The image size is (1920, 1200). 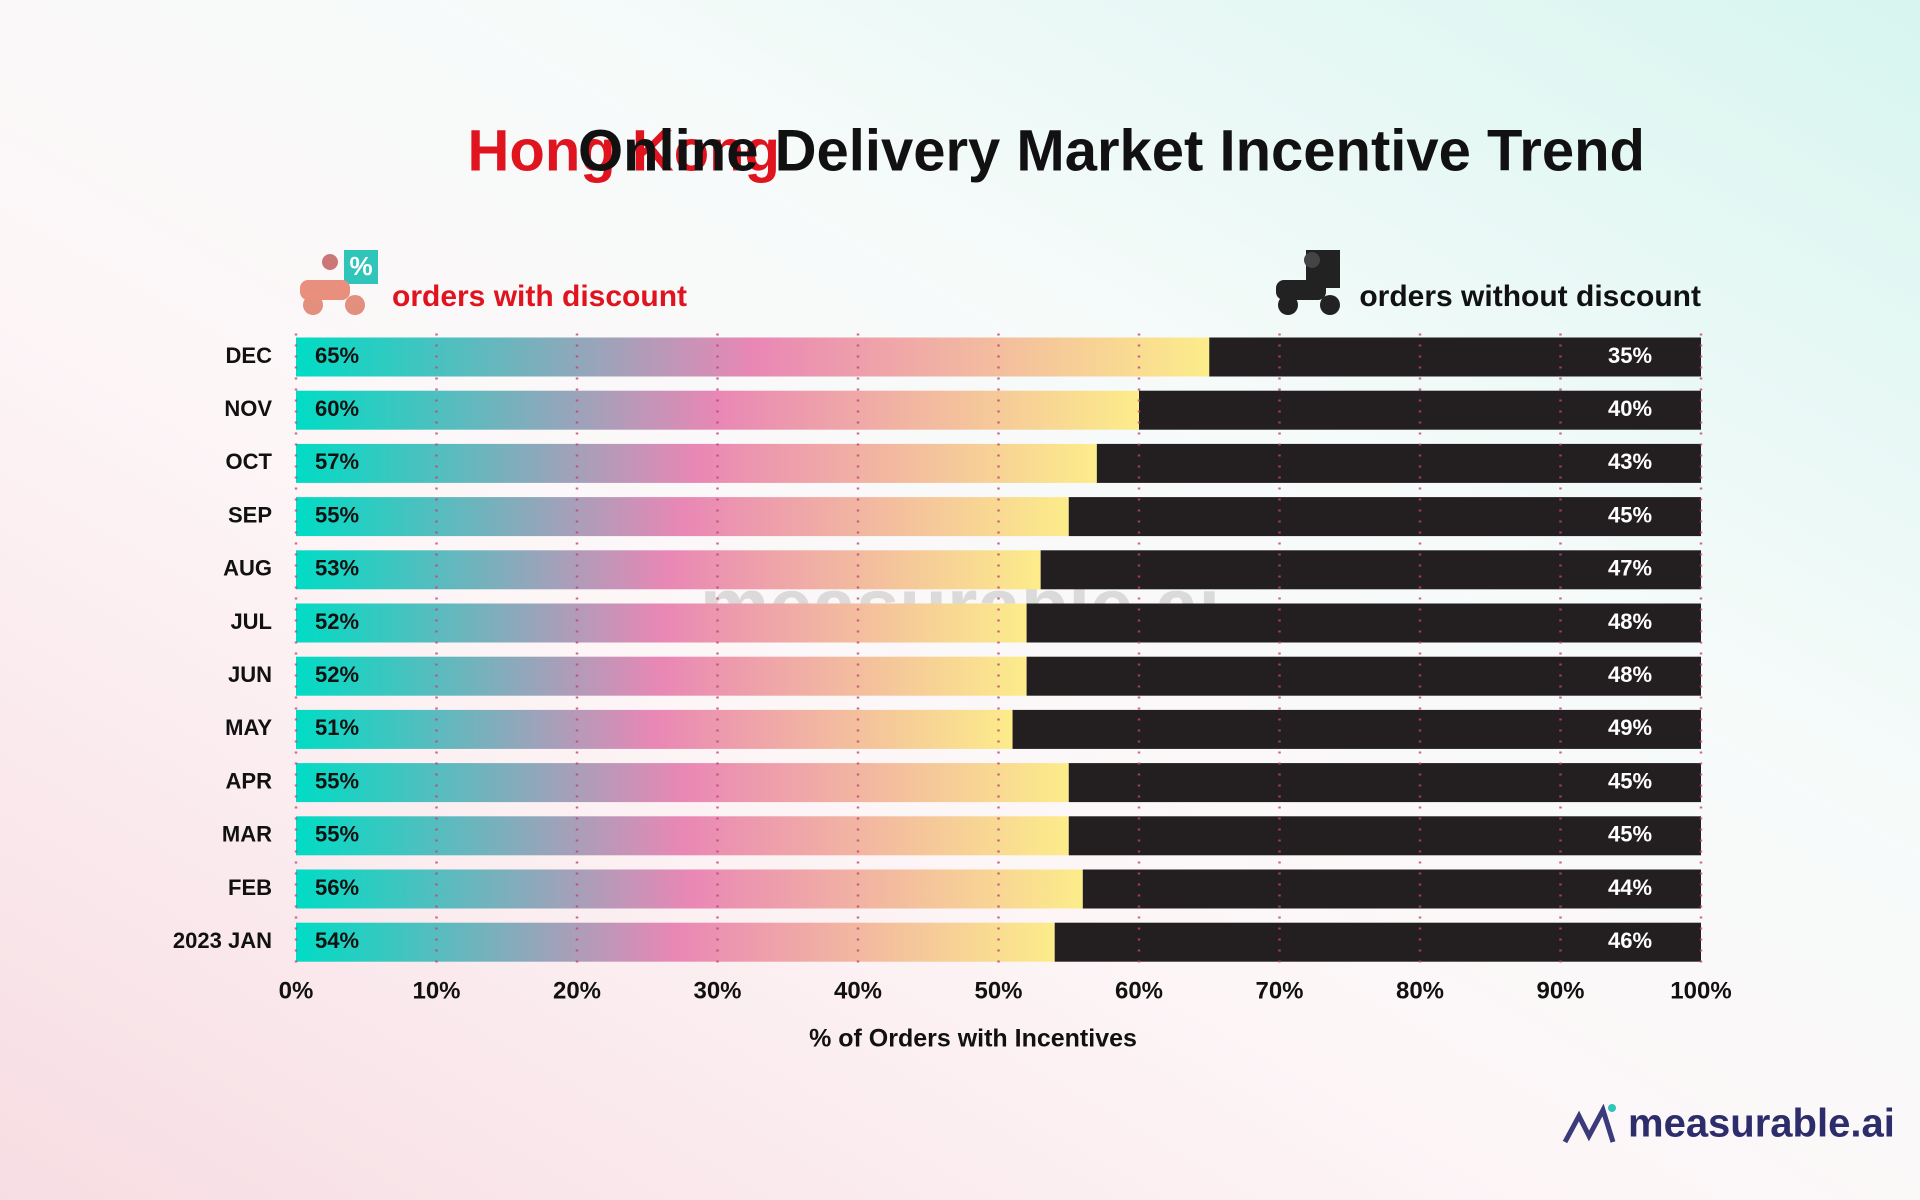 What do you see at coordinates (577, 990) in the screenshot?
I see `x-tick-label: 20%` at bounding box center [577, 990].